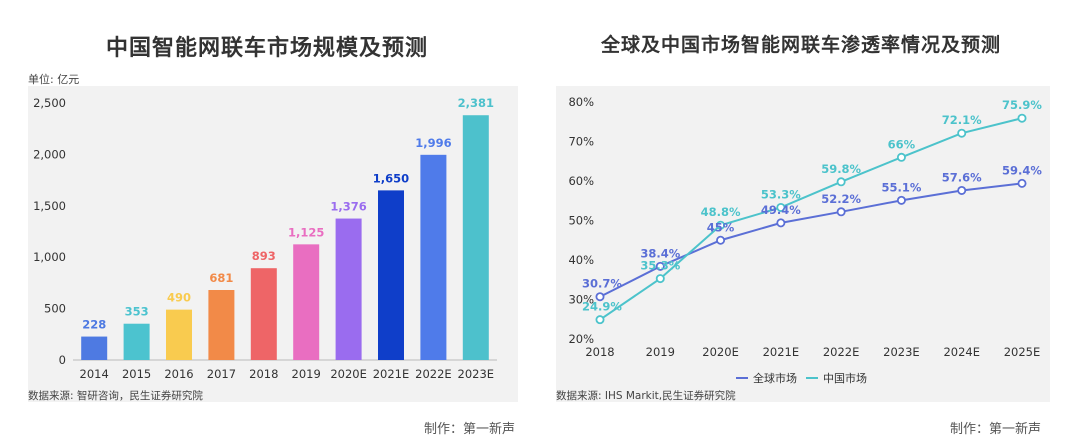  Describe the element at coordinates (811, 240) in the screenshot. I see `series-line-global` at that location.